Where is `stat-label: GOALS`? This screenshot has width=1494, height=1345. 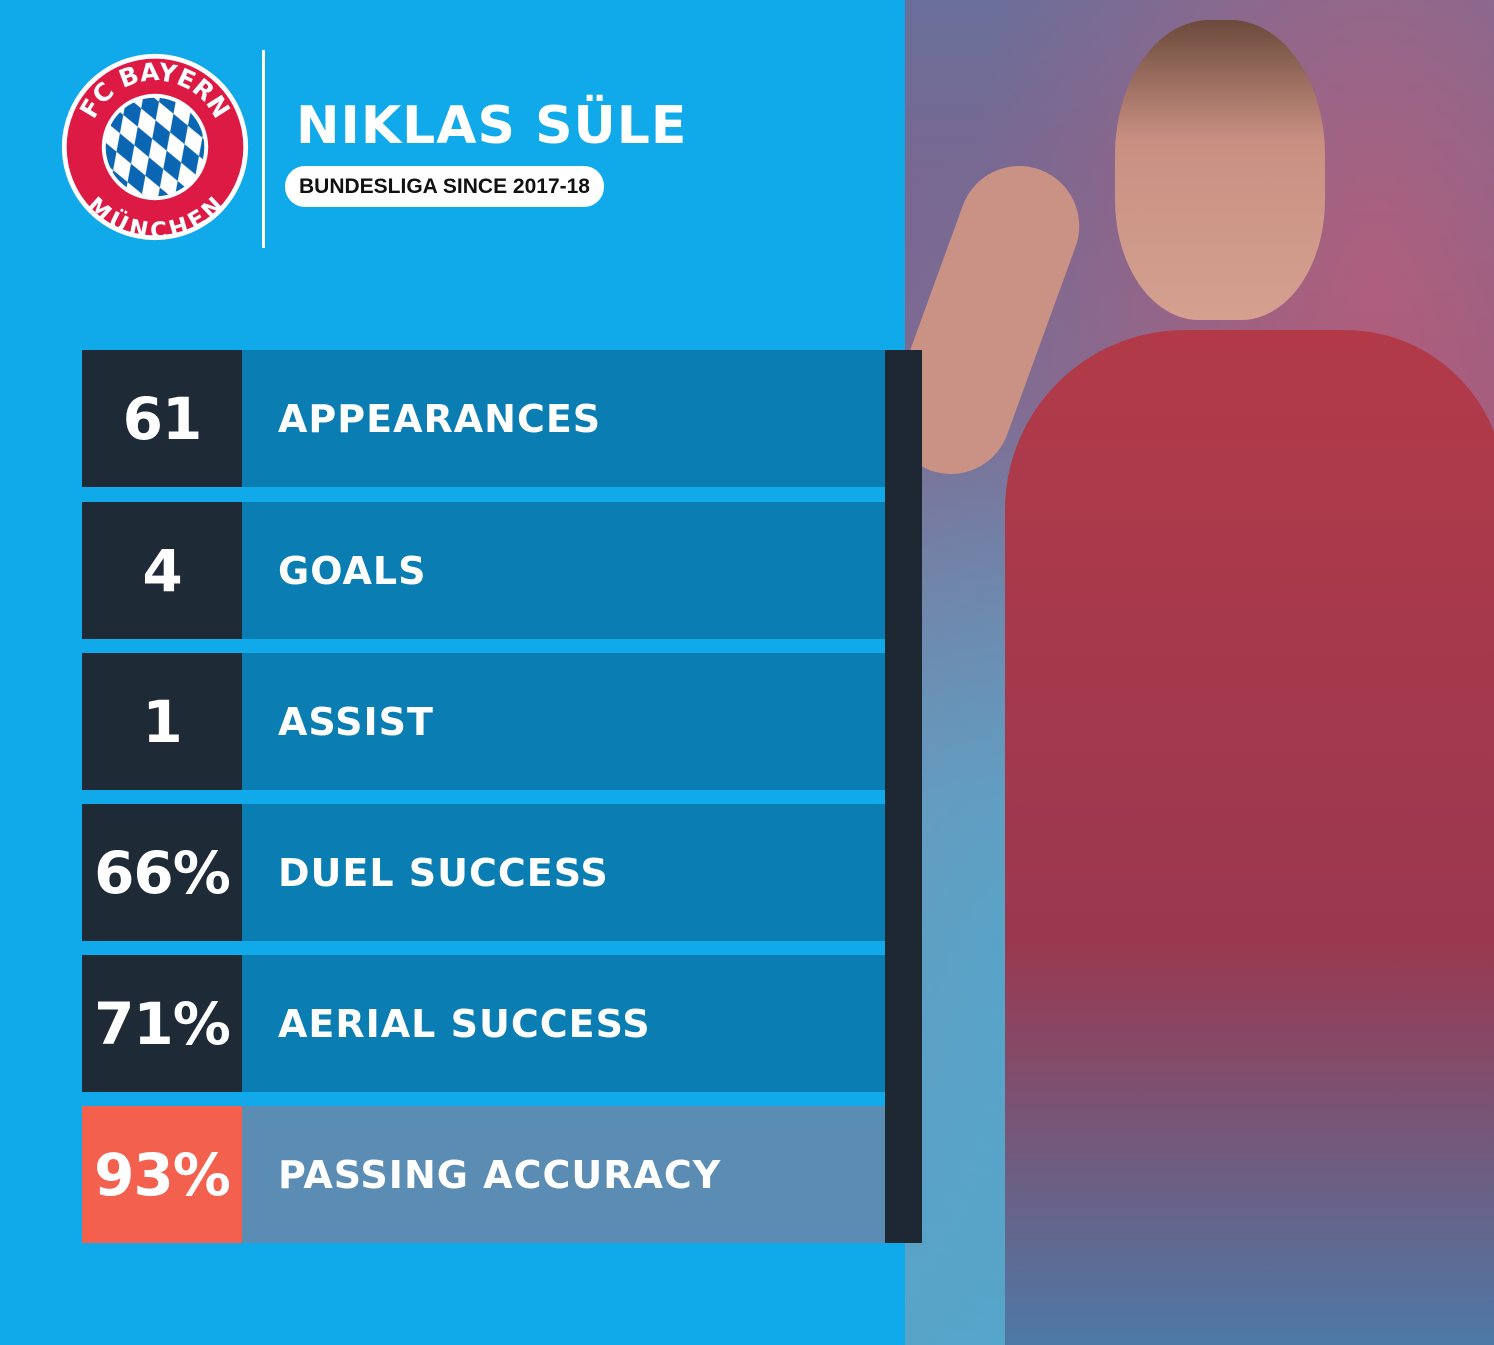 stat-label: GOALS is located at coordinates (563, 570).